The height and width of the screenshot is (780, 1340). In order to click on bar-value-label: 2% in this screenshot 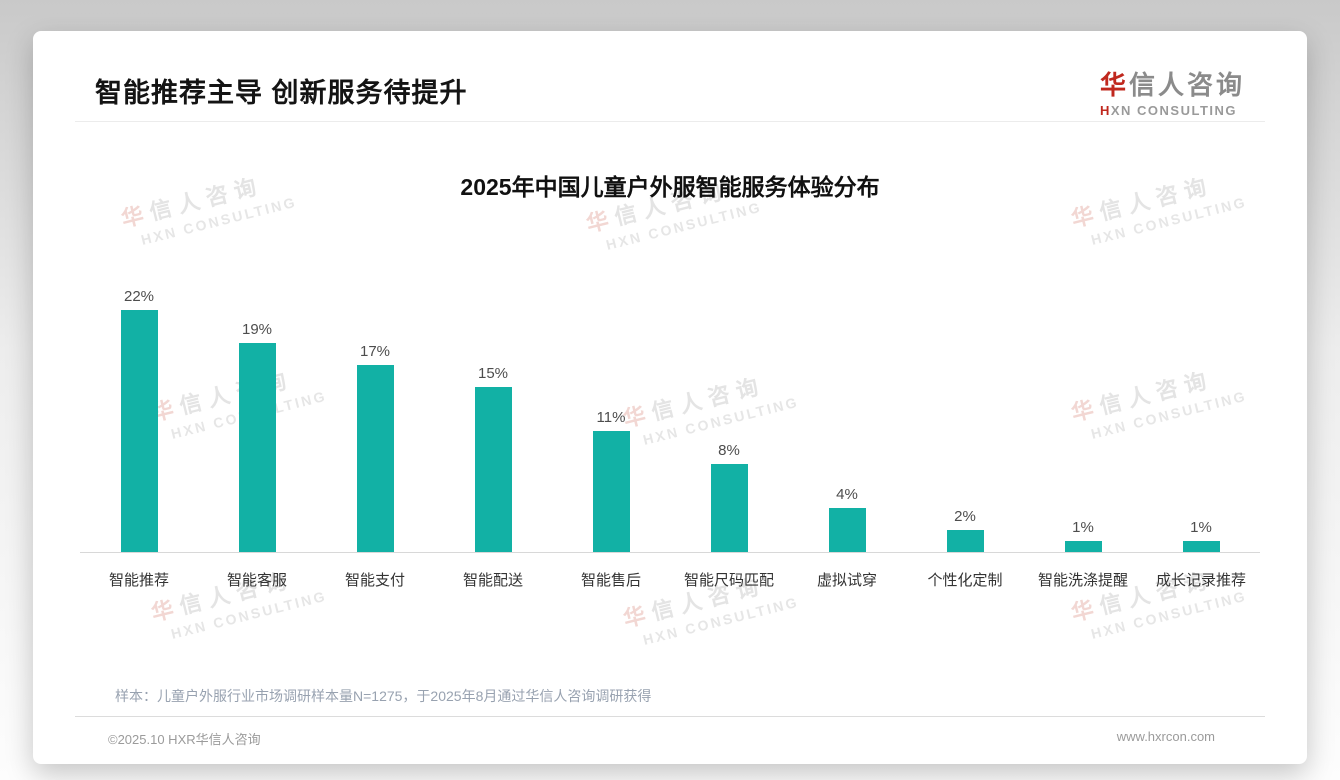, I will do `click(965, 516)`.